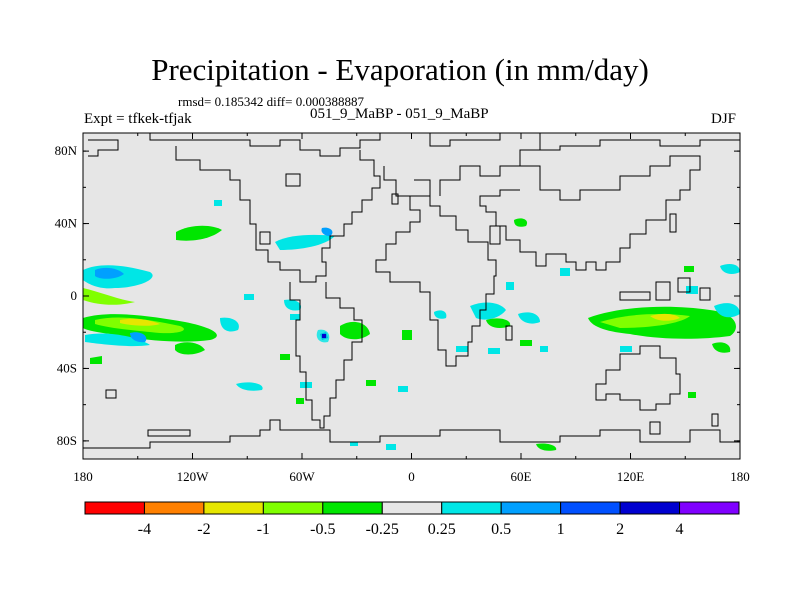  What do you see at coordinates (382, 529) in the screenshot?
I see `colorbar-label: -0.25` at bounding box center [382, 529].